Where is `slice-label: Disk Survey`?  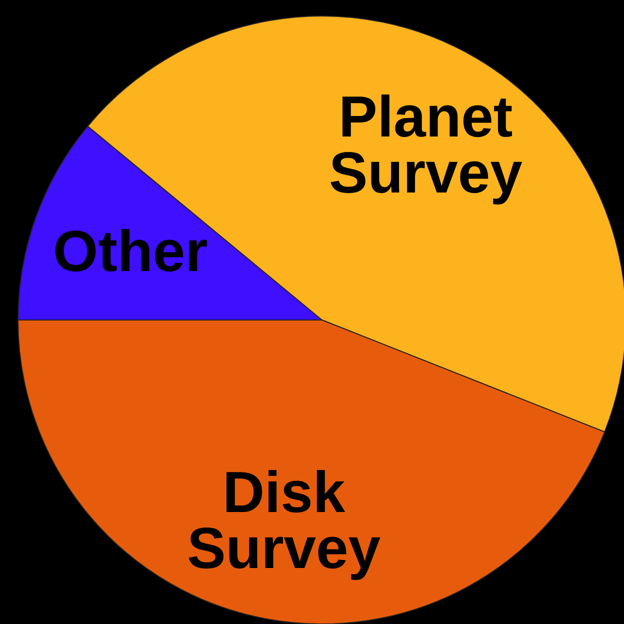
slice-label: Disk Survey is located at coordinates (284, 520).